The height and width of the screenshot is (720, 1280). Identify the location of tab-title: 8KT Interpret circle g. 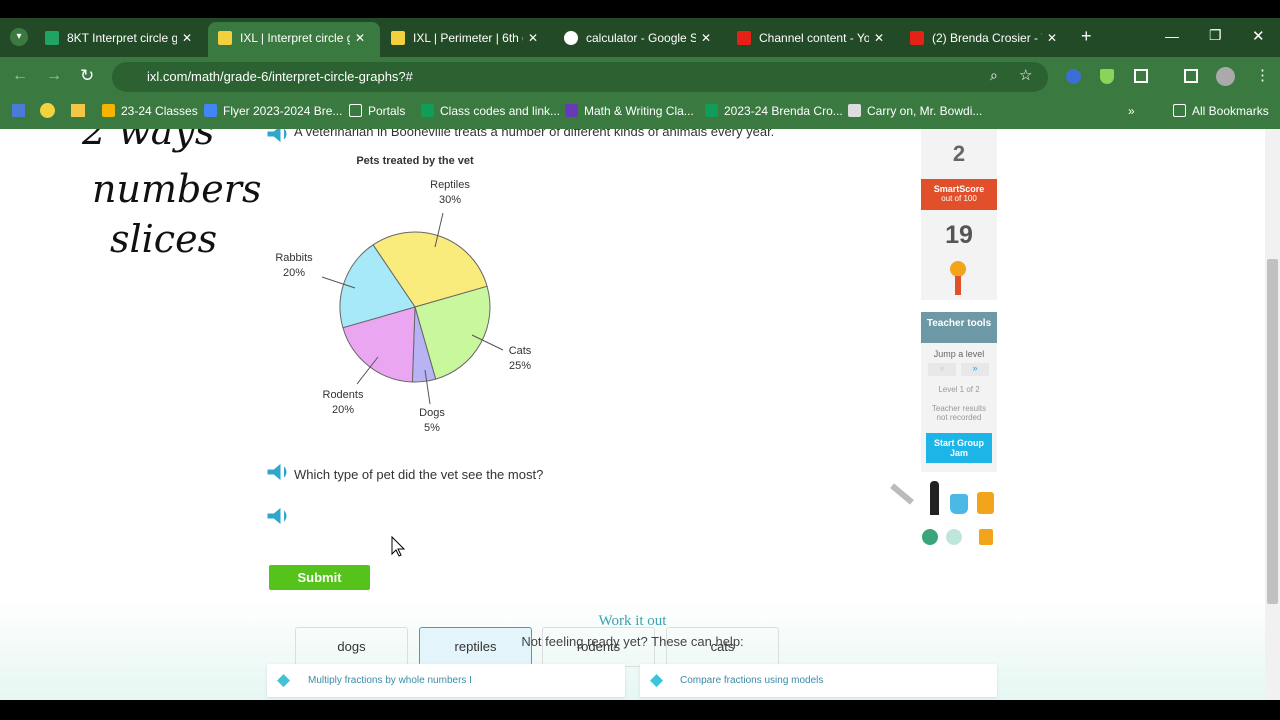
(122, 38).